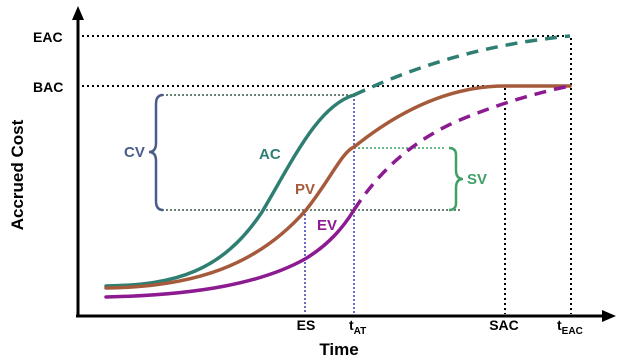 This screenshot has width=618, height=361. Describe the element at coordinates (306, 325) in the screenshot. I see `es-axis-label: ES` at that location.